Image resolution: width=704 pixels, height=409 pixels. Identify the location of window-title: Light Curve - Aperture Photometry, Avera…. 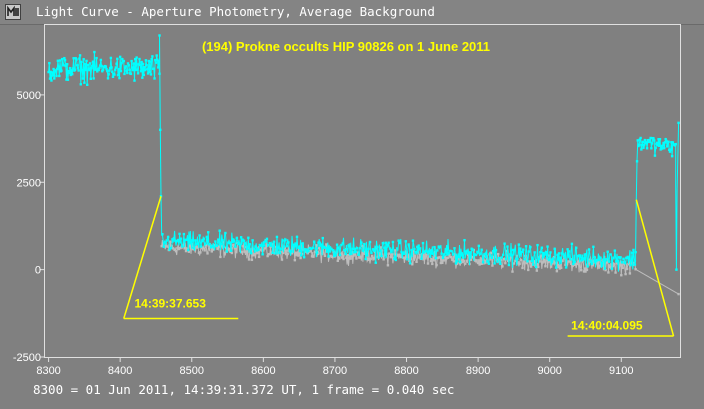
(235, 11).